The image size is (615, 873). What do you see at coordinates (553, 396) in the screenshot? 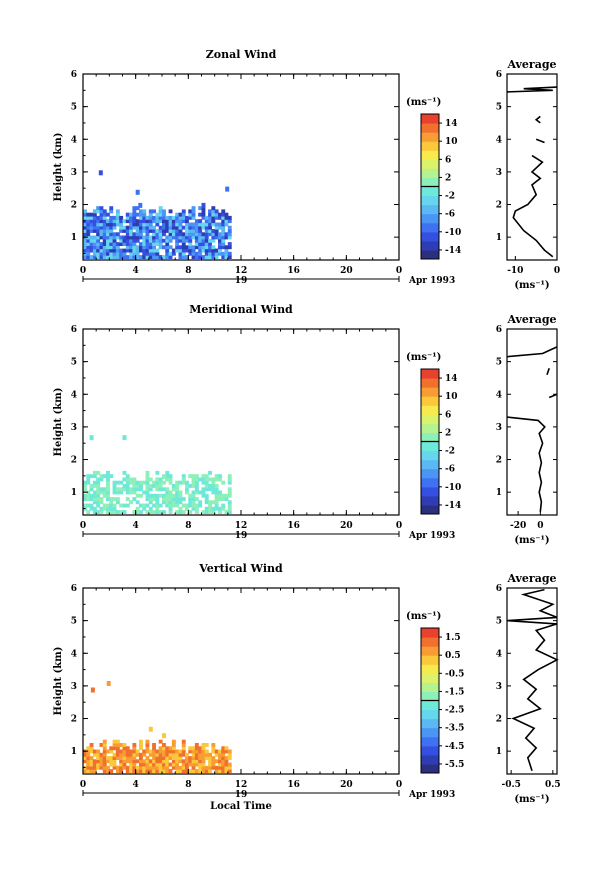
I see `average-profile-line` at bounding box center [553, 396].